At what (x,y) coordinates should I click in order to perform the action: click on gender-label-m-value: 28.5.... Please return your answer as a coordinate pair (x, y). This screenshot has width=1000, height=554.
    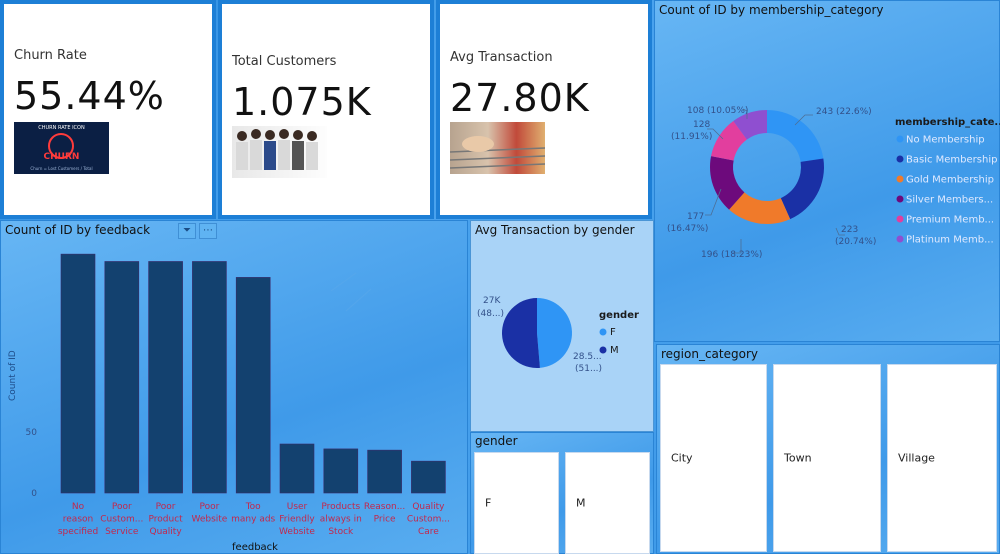
    Looking at the image, I should click on (587, 357).